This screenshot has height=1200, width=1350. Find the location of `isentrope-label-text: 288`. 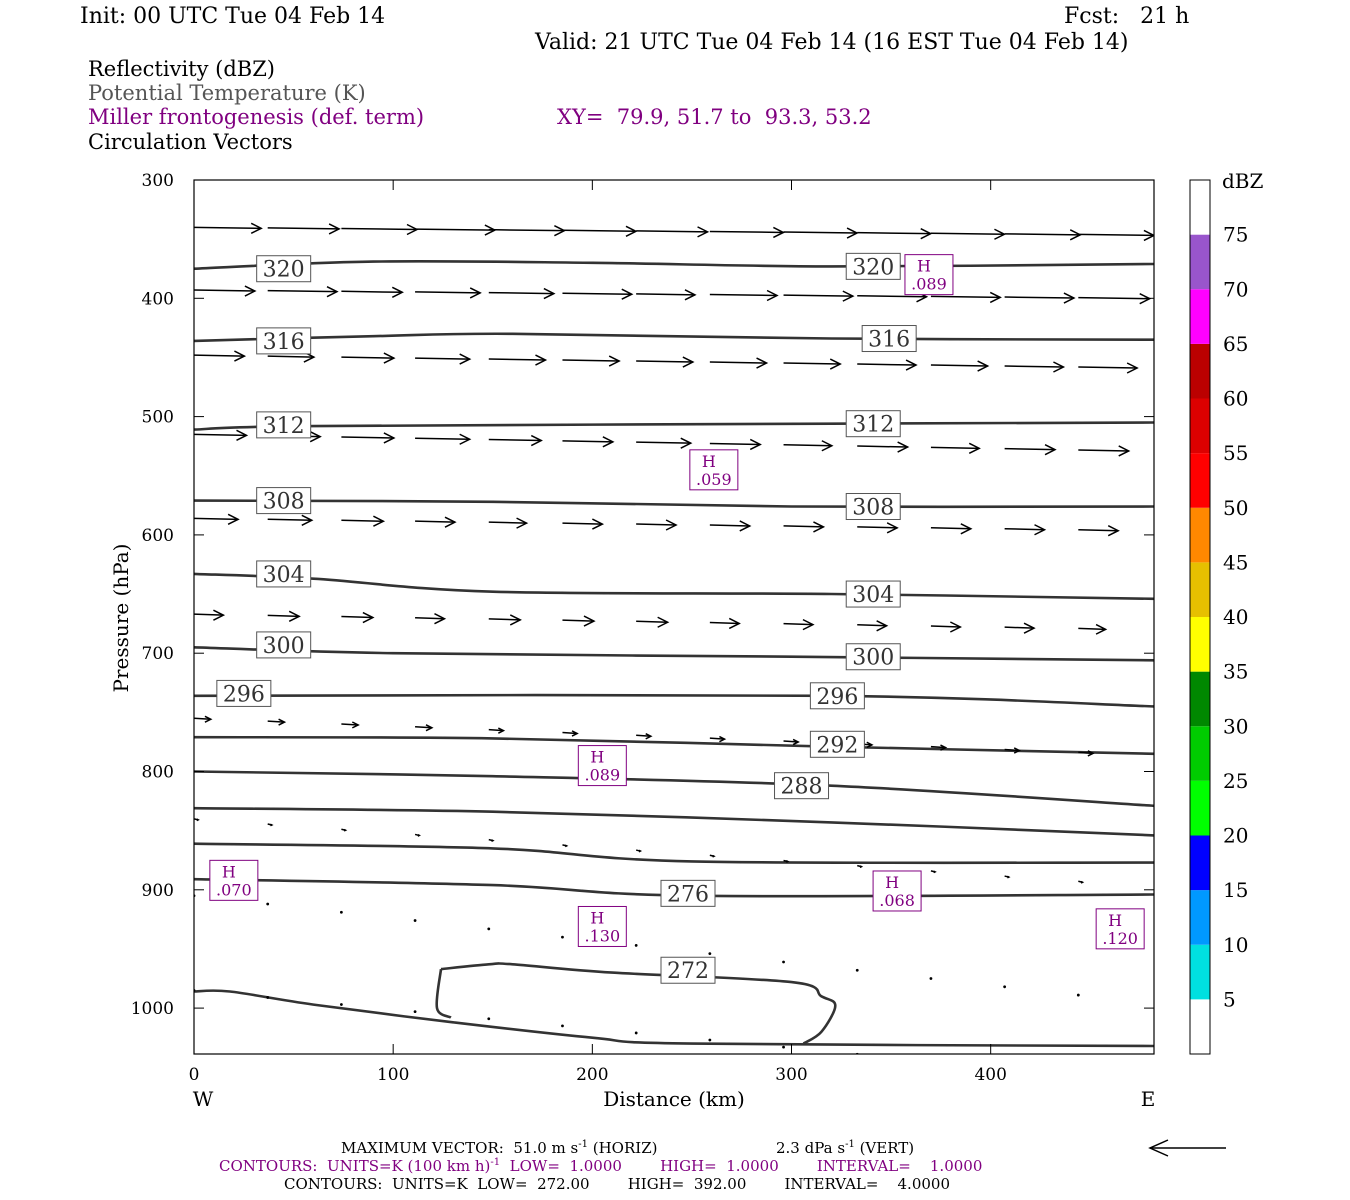

isentrope-label-text: 288 is located at coordinates (802, 787).